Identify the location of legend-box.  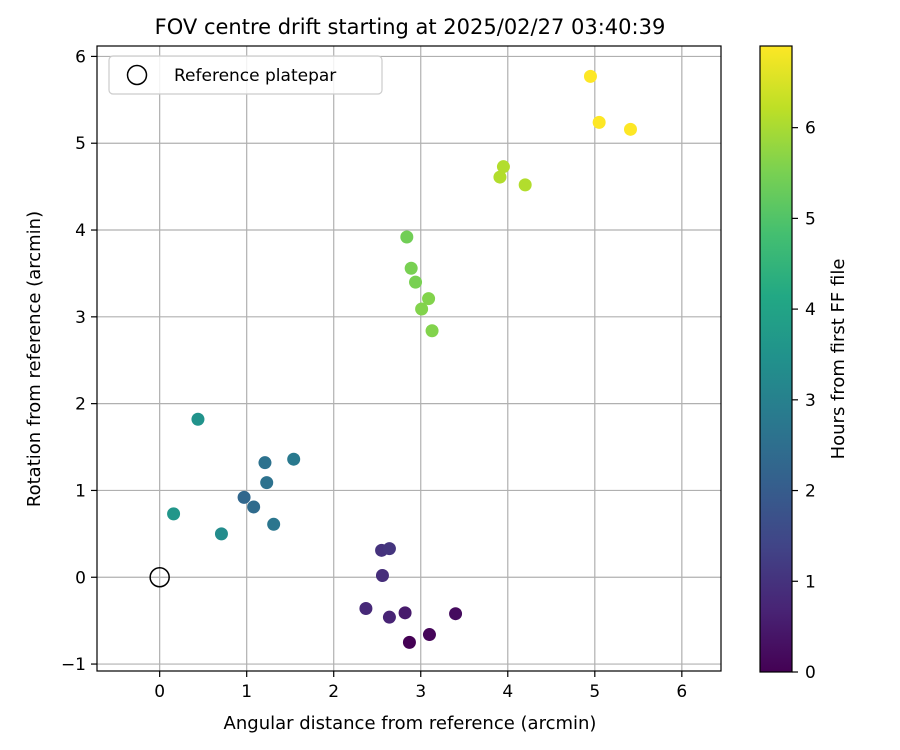
(245, 75).